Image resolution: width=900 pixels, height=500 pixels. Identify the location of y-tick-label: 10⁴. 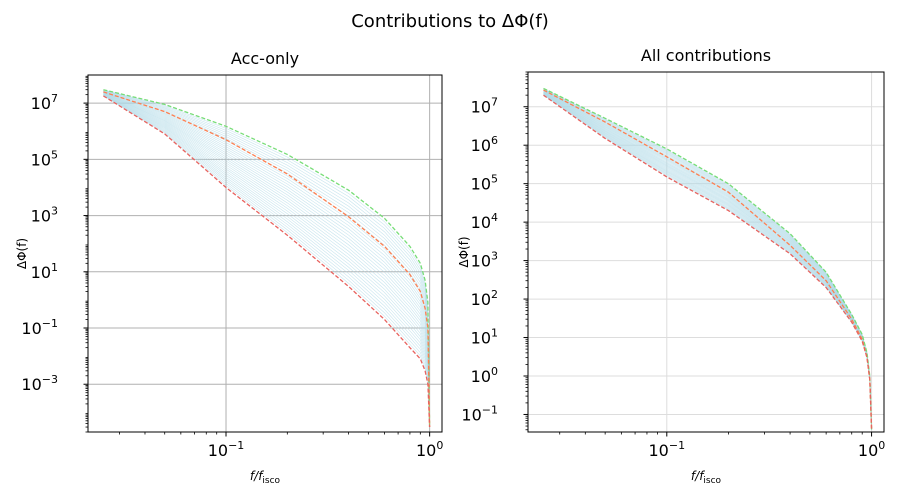
(484, 221).